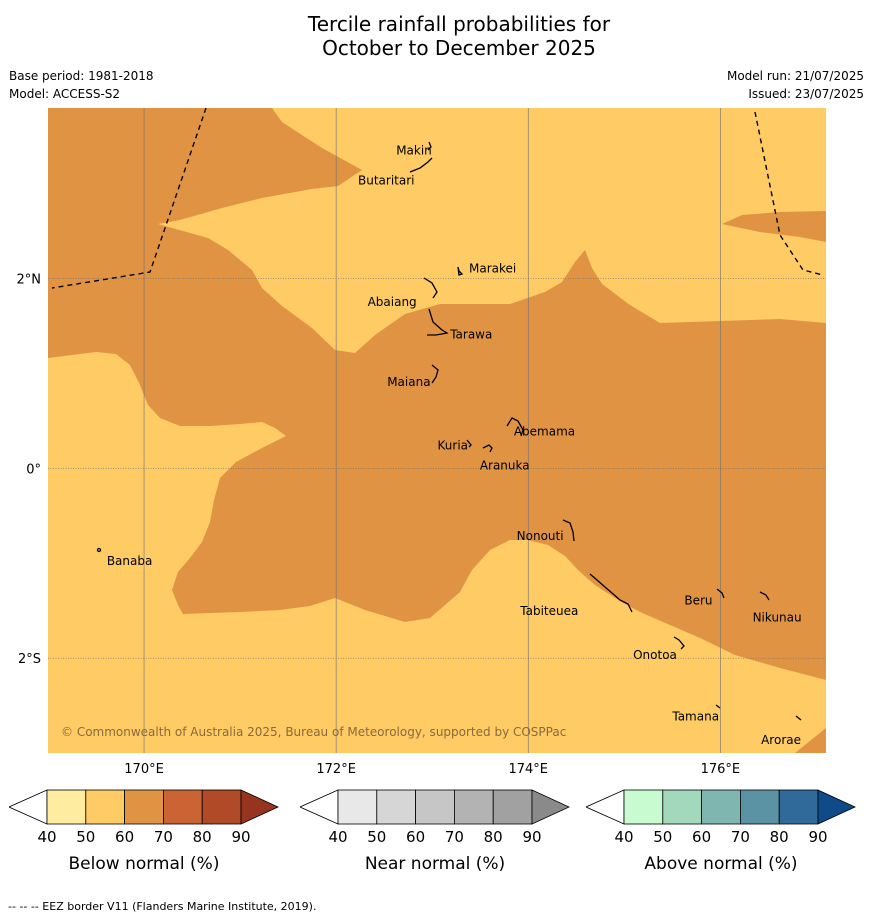 Image resolution: width=873 pixels, height=919 pixels. Describe the element at coordinates (129, 198) in the screenshot. I see `eez-border-west` at that location.